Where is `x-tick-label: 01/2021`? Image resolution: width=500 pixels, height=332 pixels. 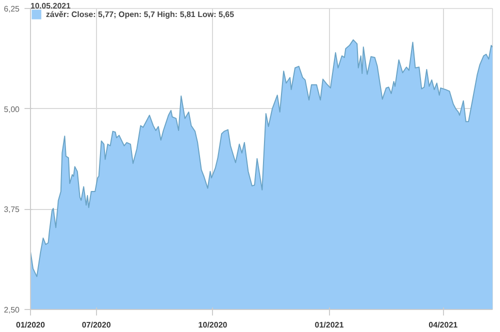 x-tick-label: 01/2021 is located at coordinates (329, 325).